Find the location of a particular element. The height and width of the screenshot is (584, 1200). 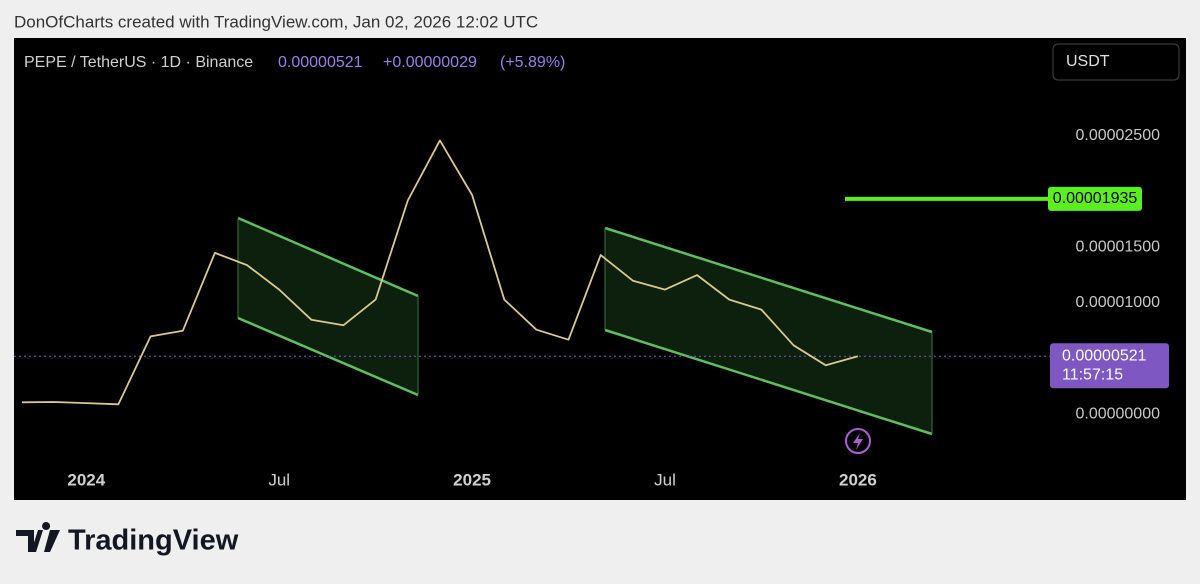

target-label: 0.00001935 is located at coordinates (1095, 198).